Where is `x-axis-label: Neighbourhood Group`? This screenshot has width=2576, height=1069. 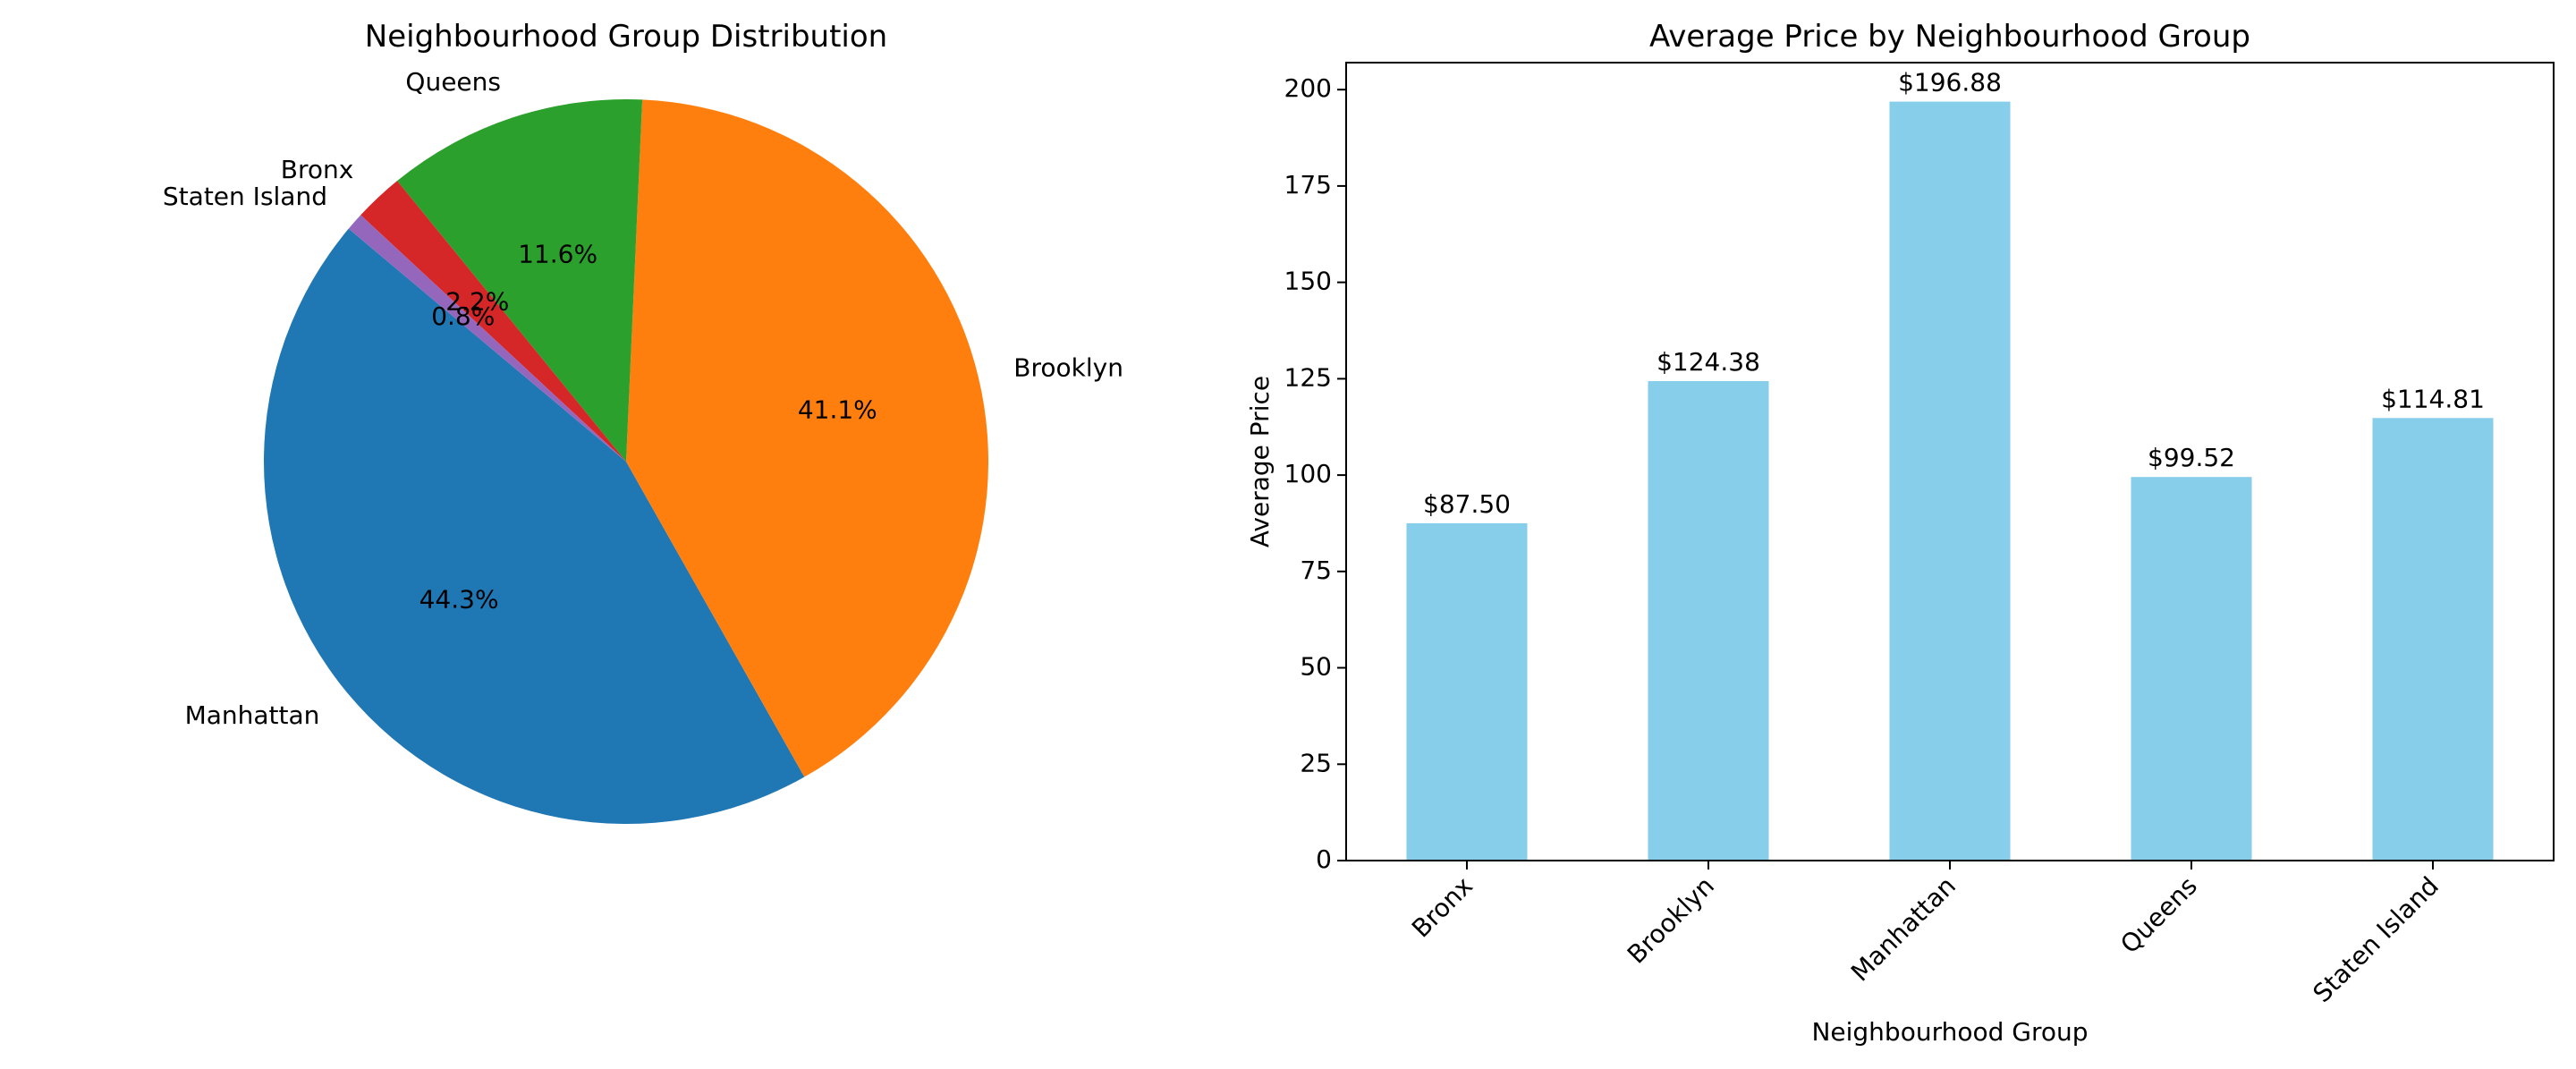
x-axis-label: Neighbourhood Group is located at coordinates (1949, 1032).